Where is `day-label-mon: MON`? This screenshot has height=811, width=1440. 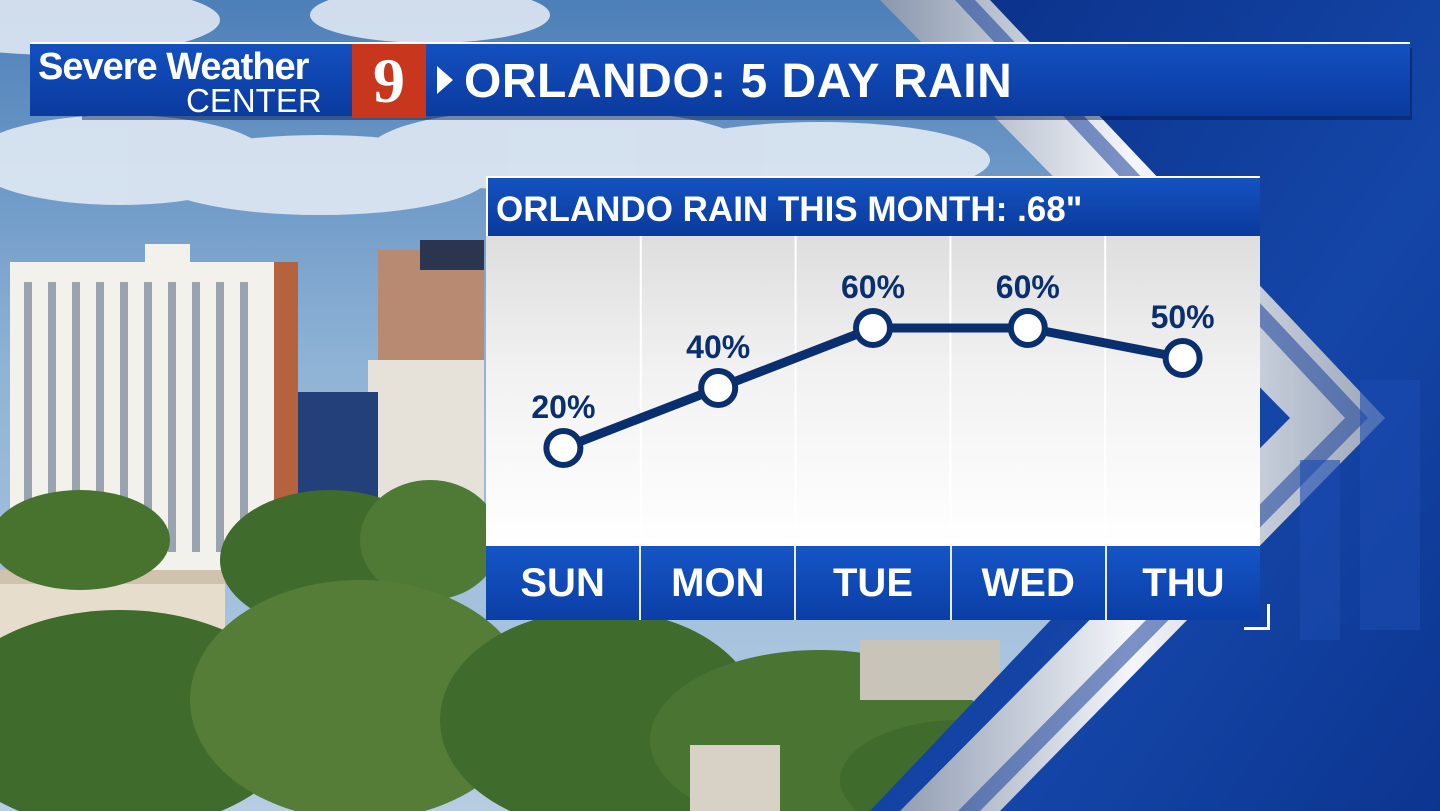
day-label-mon: MON is located at coordinates (719, 583).